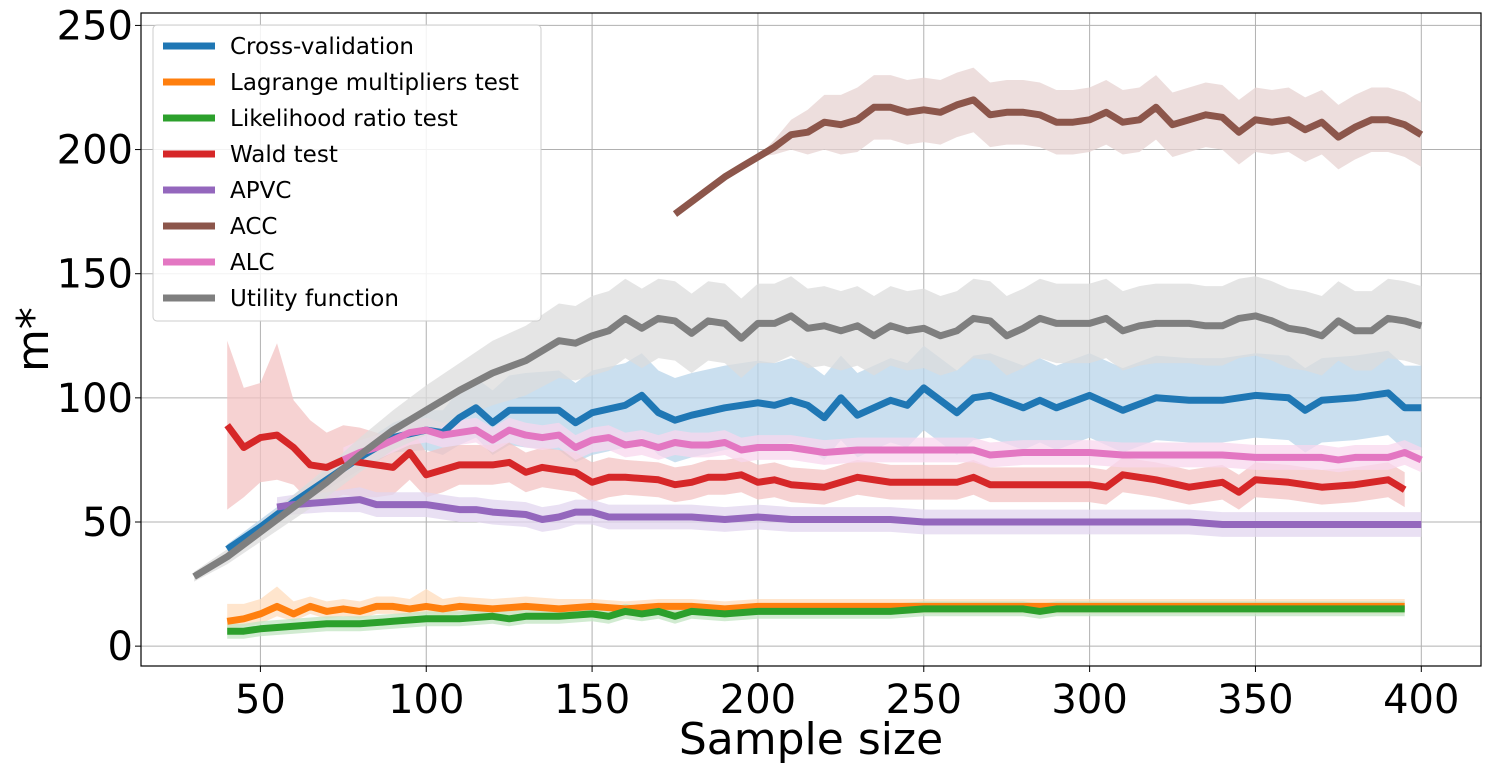  Describe the element at coordinates (924, 700) in the screenshot. I see `x-tick-label: 250` at that location.